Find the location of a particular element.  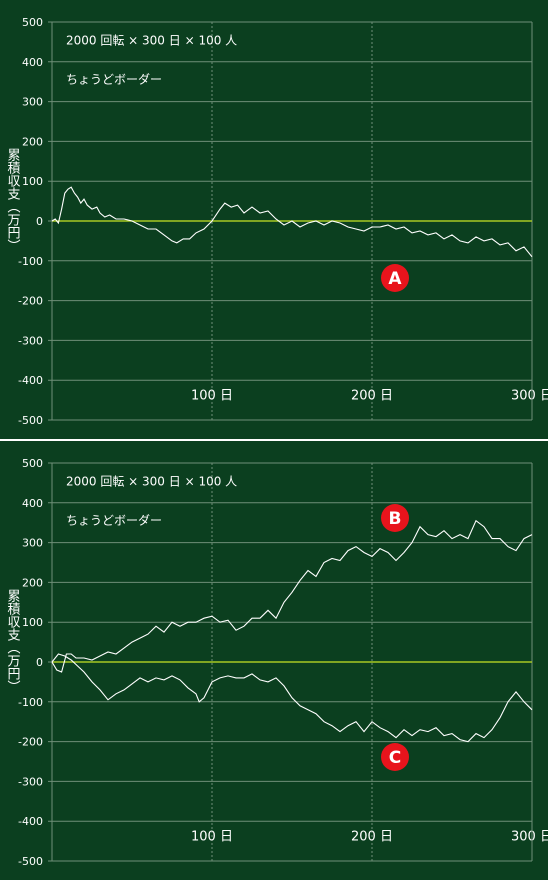

annotation-label: A is located at coordinates (395, 279).